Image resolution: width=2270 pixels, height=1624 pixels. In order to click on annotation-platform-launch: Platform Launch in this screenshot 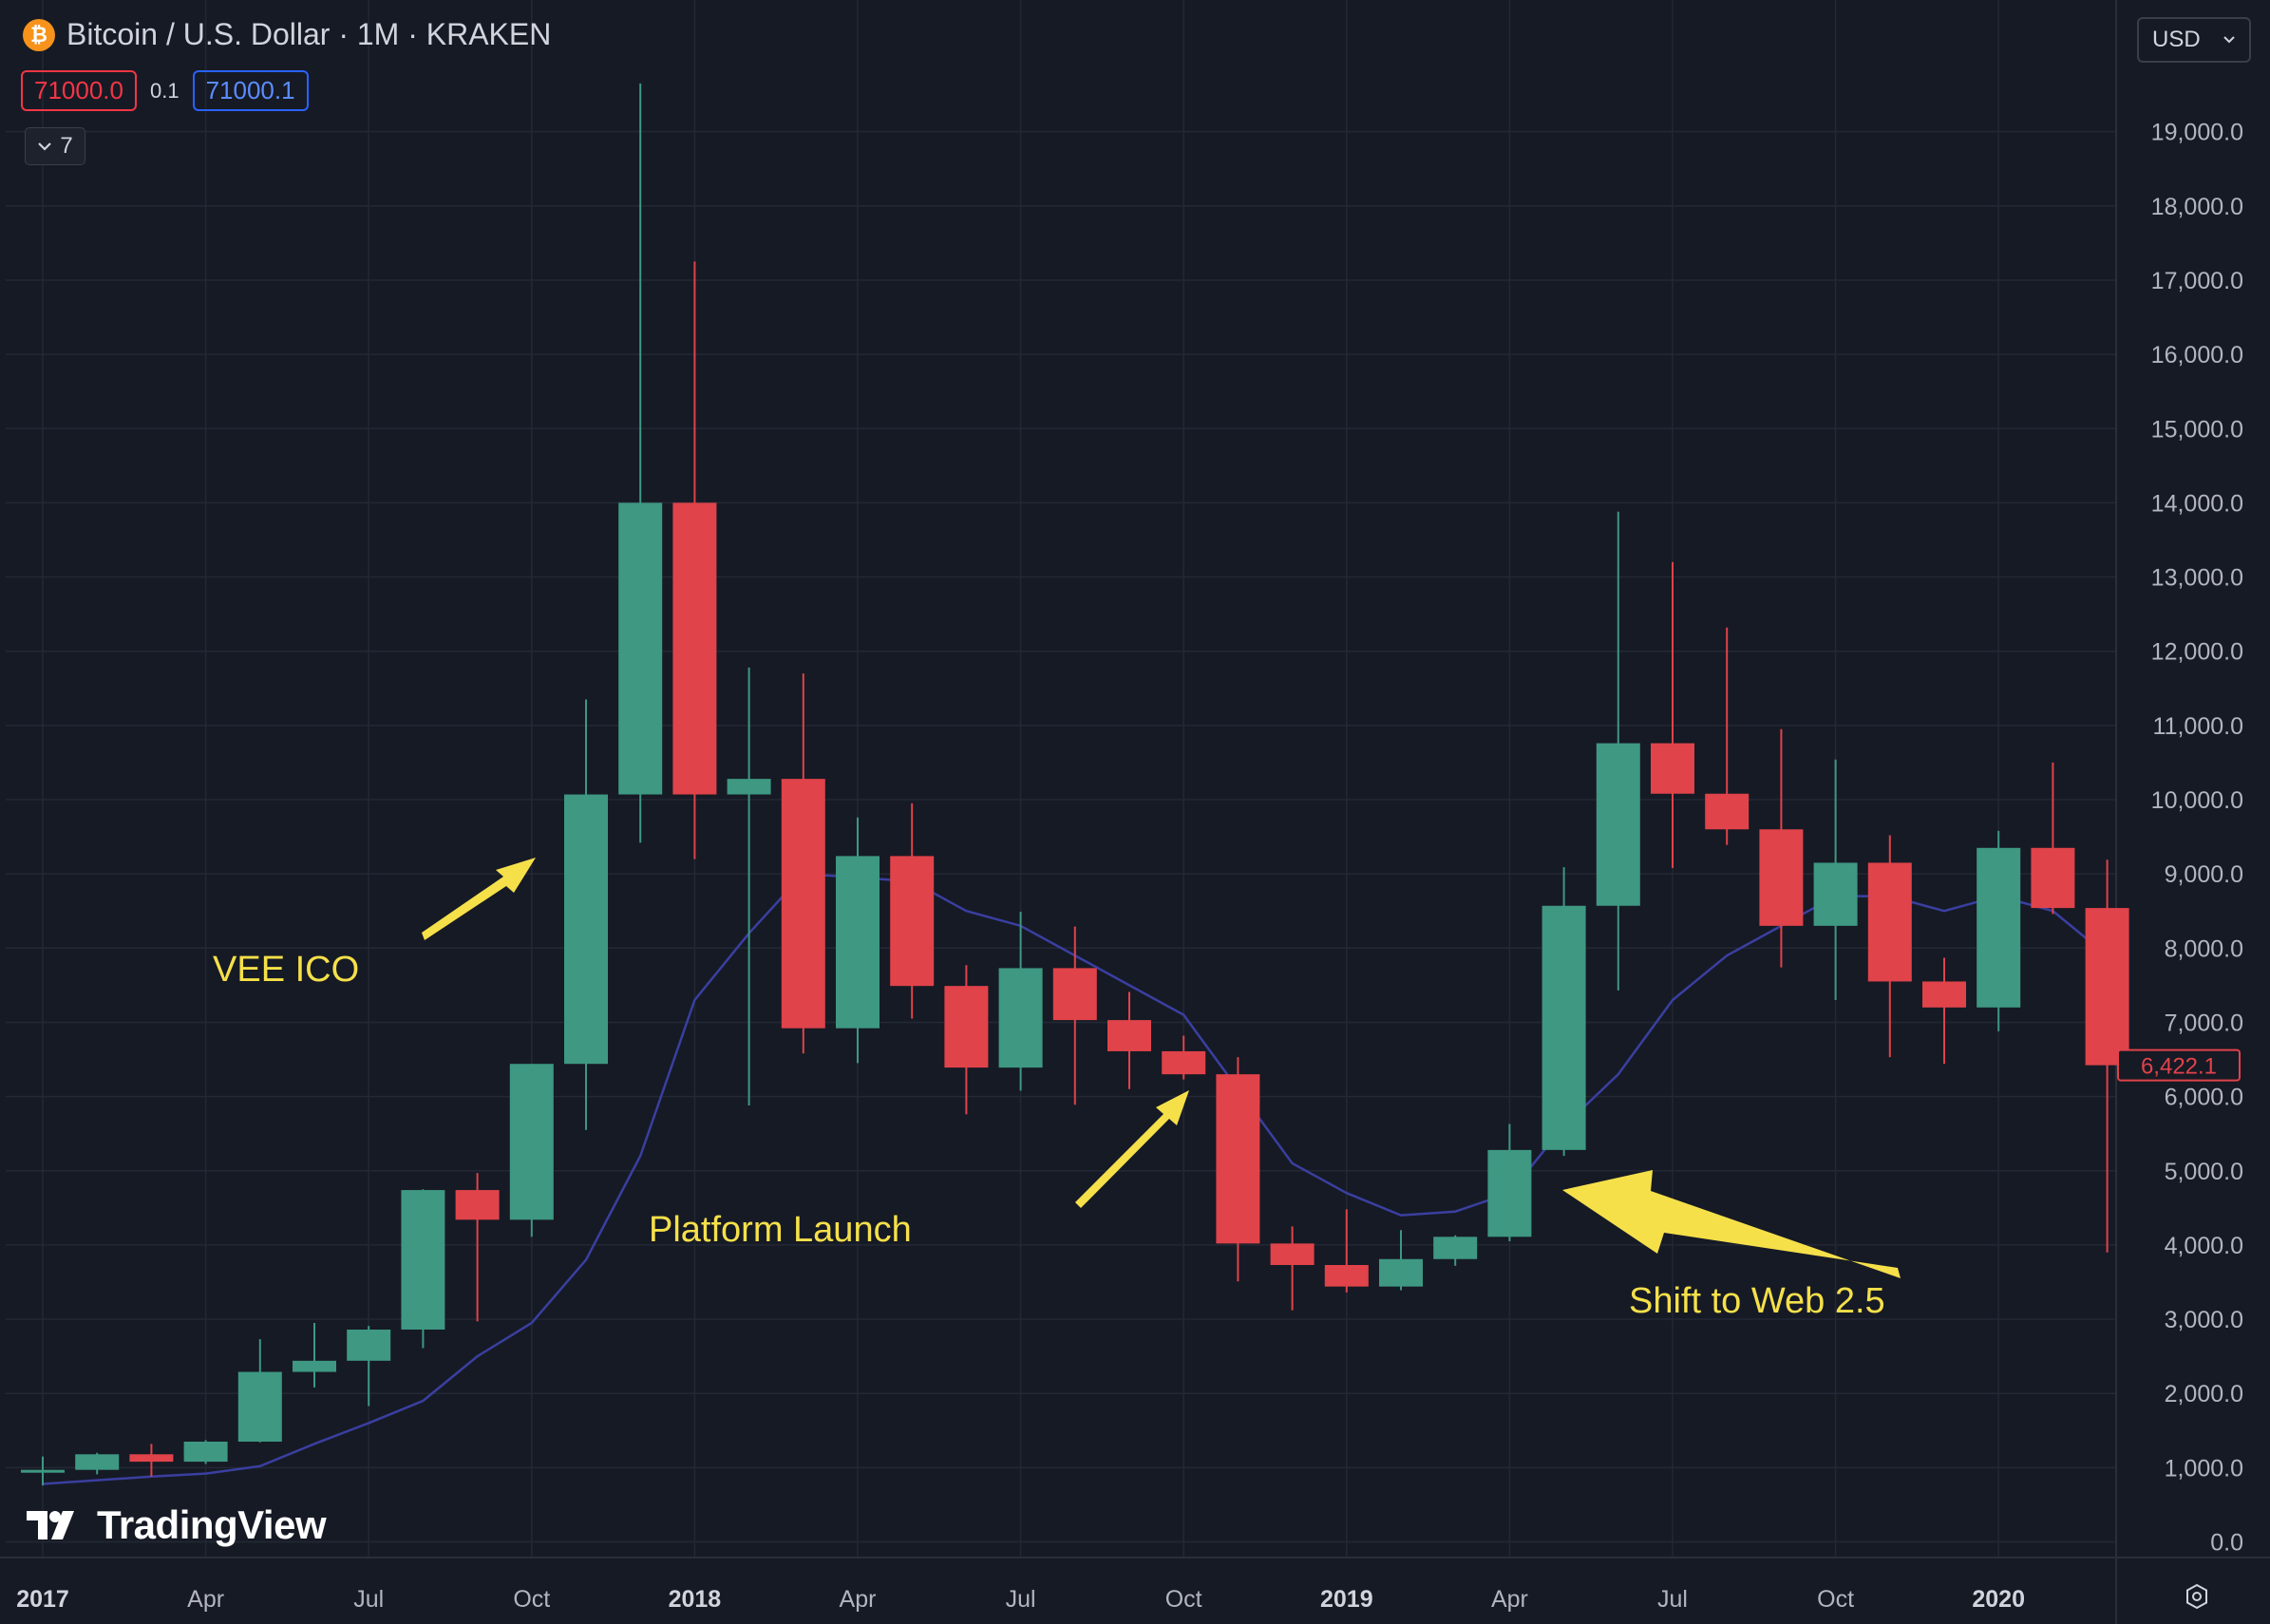, I will do `click(780, 1230)`.